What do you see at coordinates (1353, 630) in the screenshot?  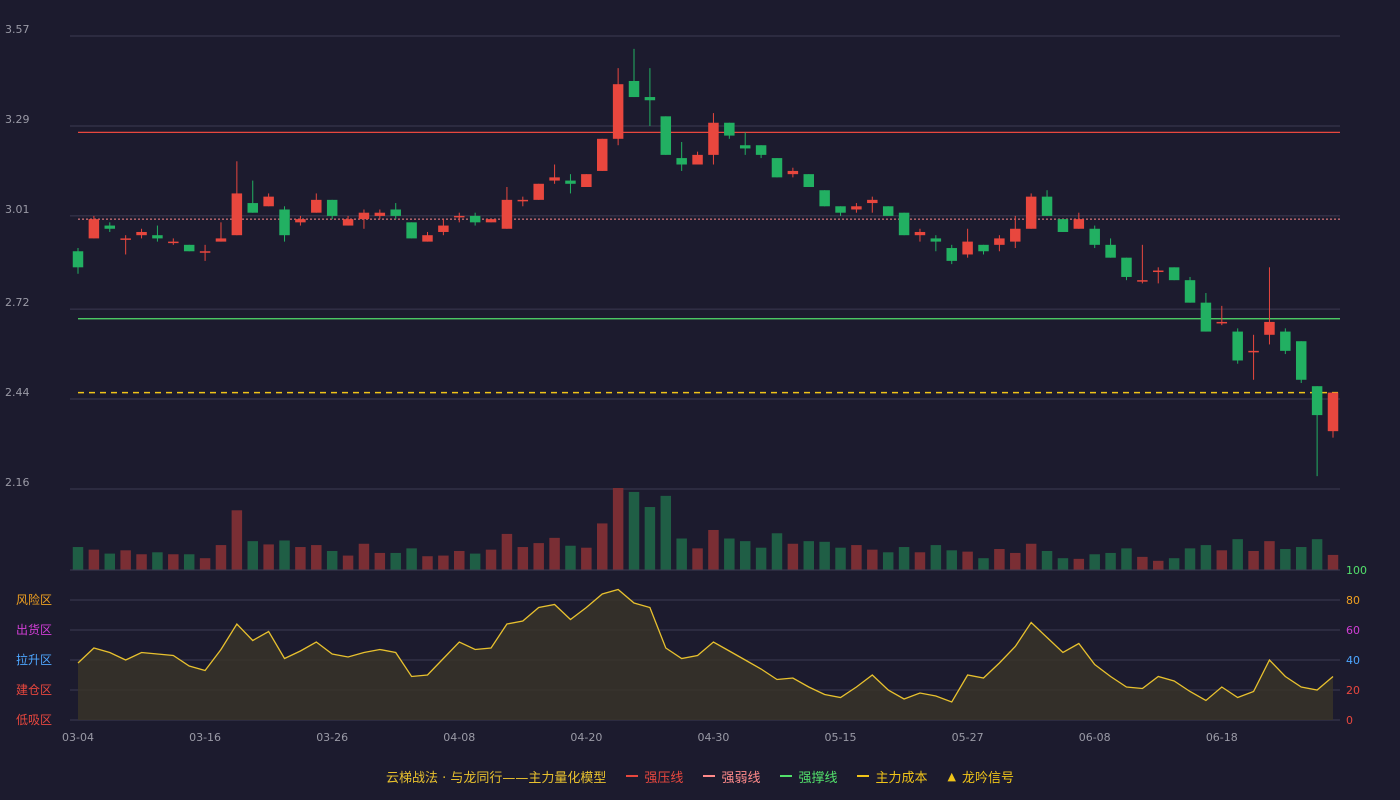 I see `indicator-tick-label: 60` at bounding box center [1353, 630].